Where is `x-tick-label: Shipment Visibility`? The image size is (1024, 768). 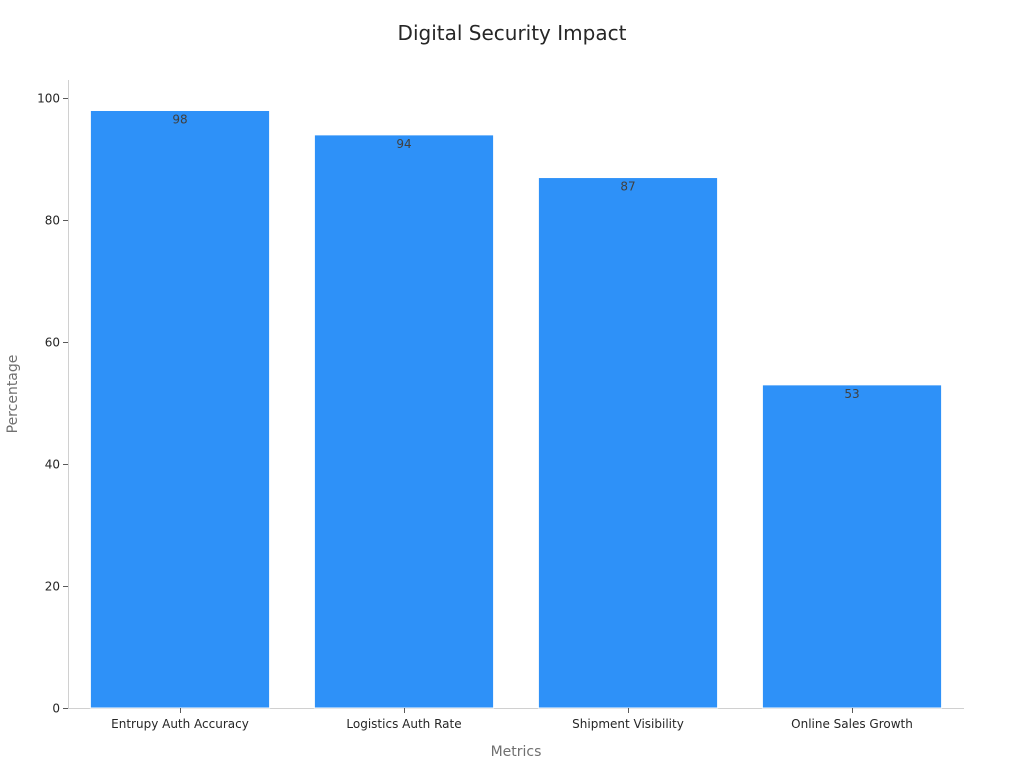 x-tick-label: Shipment Visibility is located at coordinates (628, 724).